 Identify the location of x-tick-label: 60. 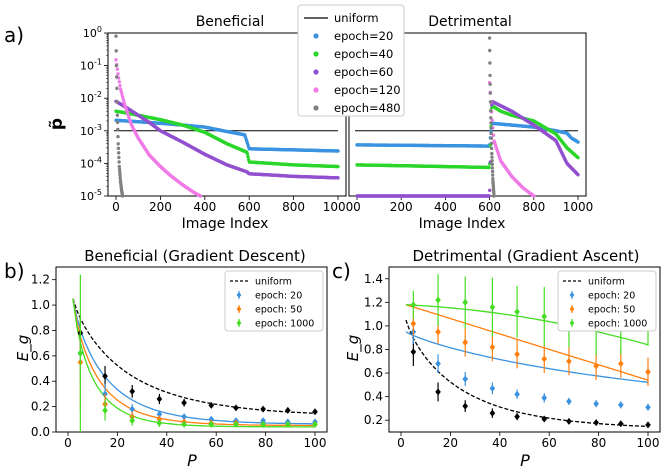
(549, 443).